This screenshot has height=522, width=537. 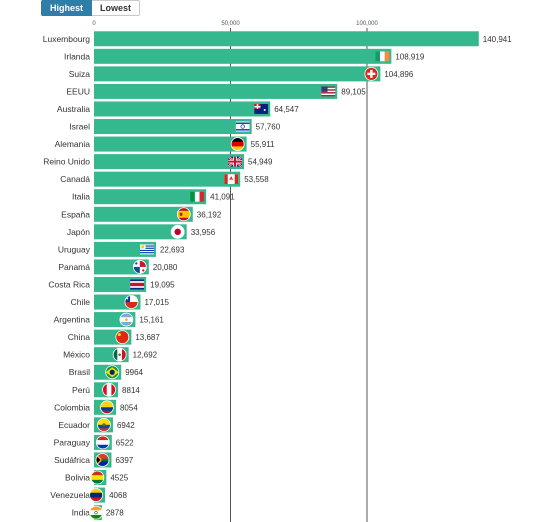 I want to click on bar-row: Brasil 9964, so click(x=106, y=372).